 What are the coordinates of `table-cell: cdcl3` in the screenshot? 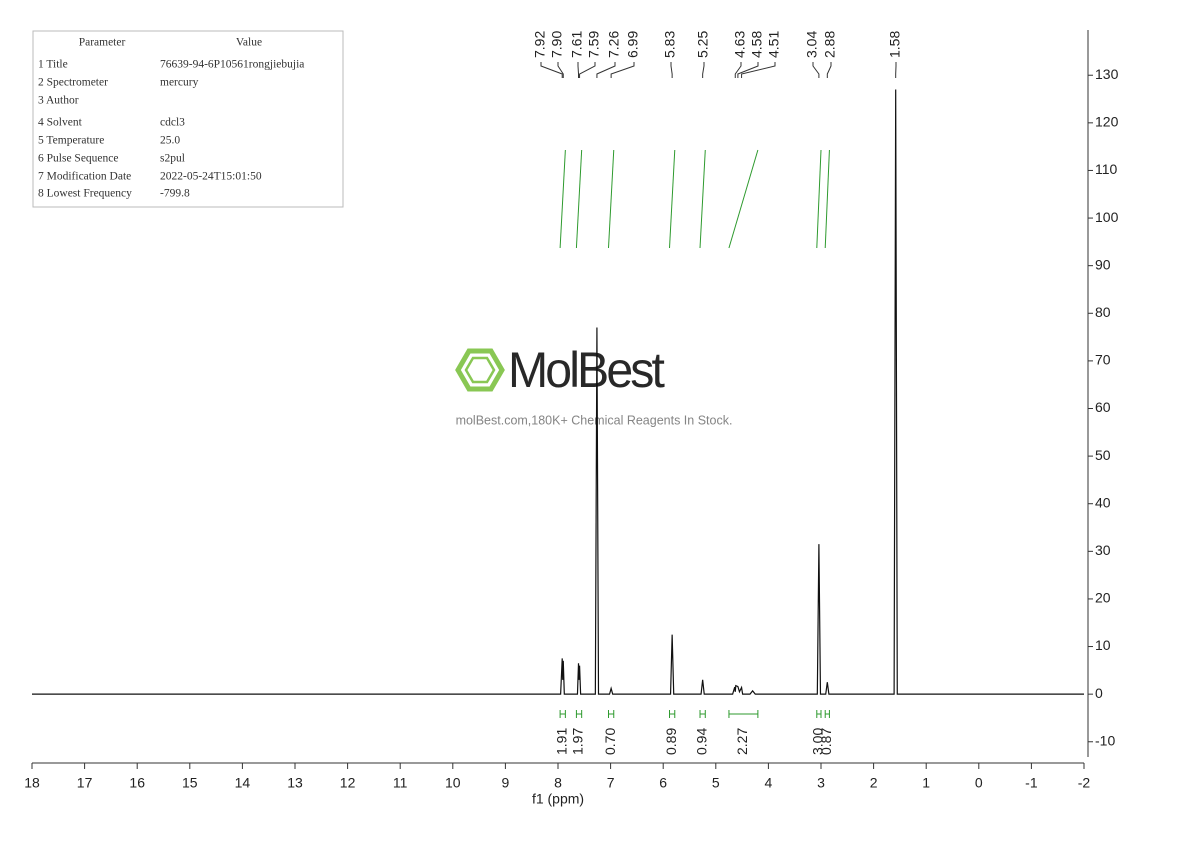 It's located at (172, 123).